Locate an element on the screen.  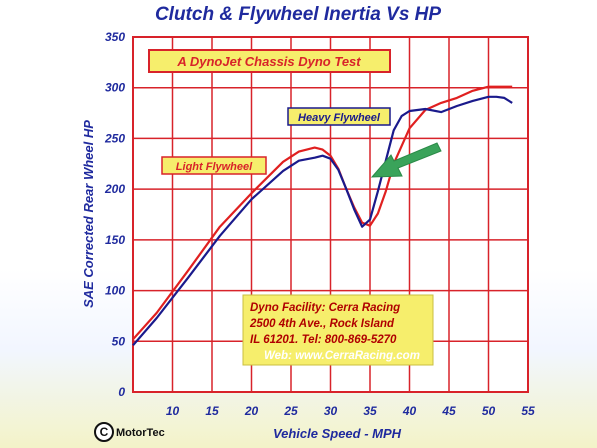
x-axis-label: Vehicle Speed - MPH is located at coordinates (337, 433).